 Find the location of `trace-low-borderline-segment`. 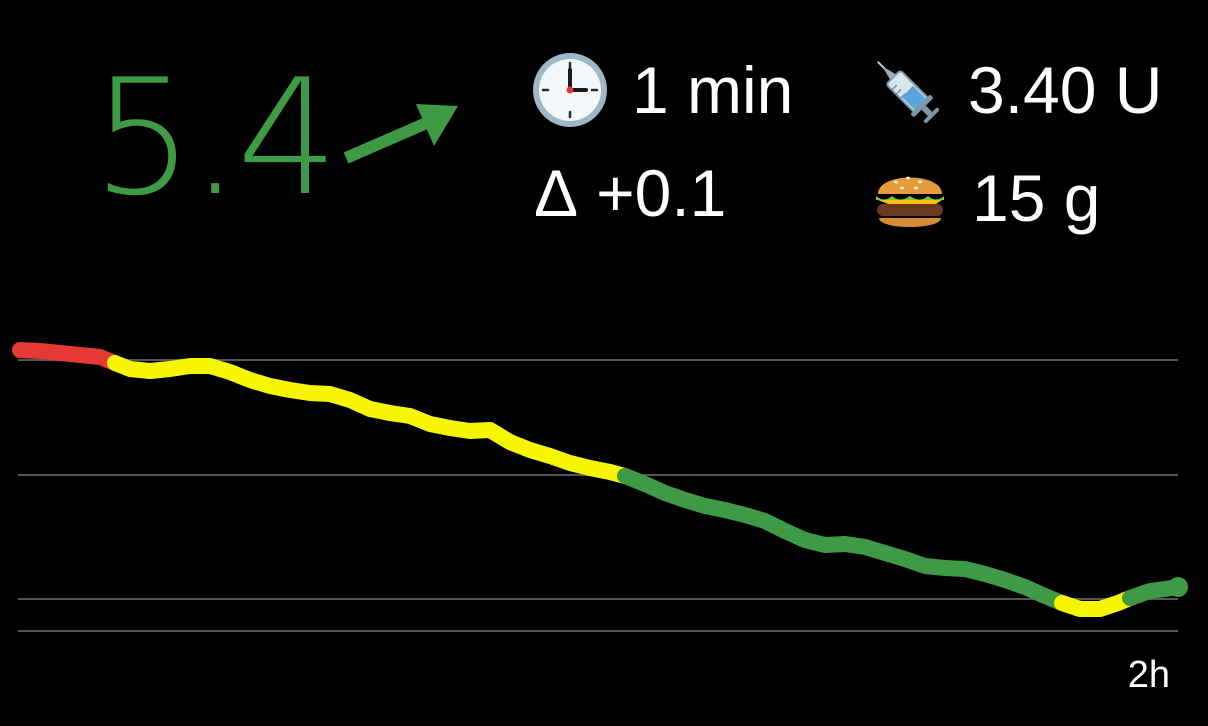

trace-low-borderline-segment is located at coordinates (1096, 603).